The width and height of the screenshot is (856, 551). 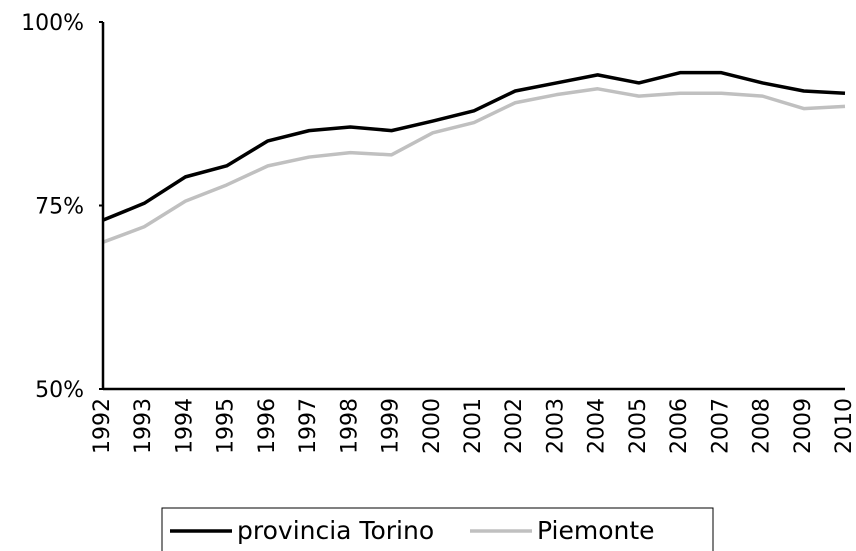 I want to click on x-tick-label: 2002, so click(x=514, y=426).